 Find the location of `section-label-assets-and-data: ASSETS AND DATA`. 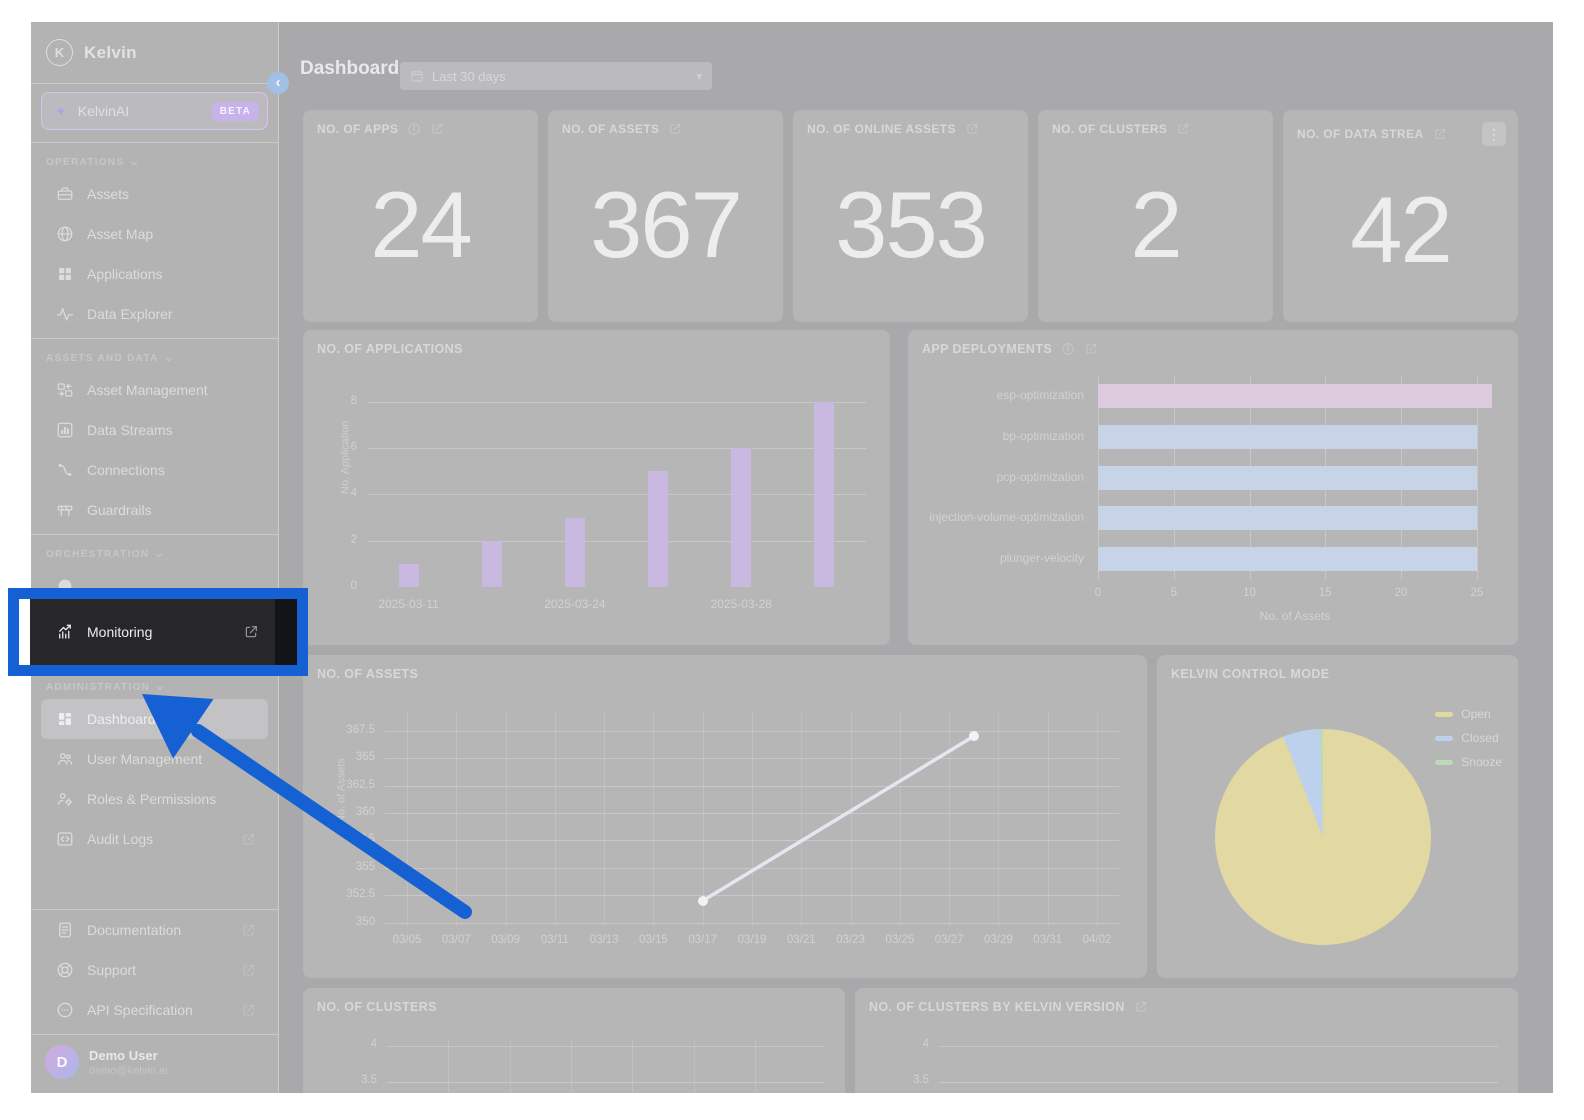

section-label-assets-and-data: ASSETS AND DATA is located at coordinates (154, 354).